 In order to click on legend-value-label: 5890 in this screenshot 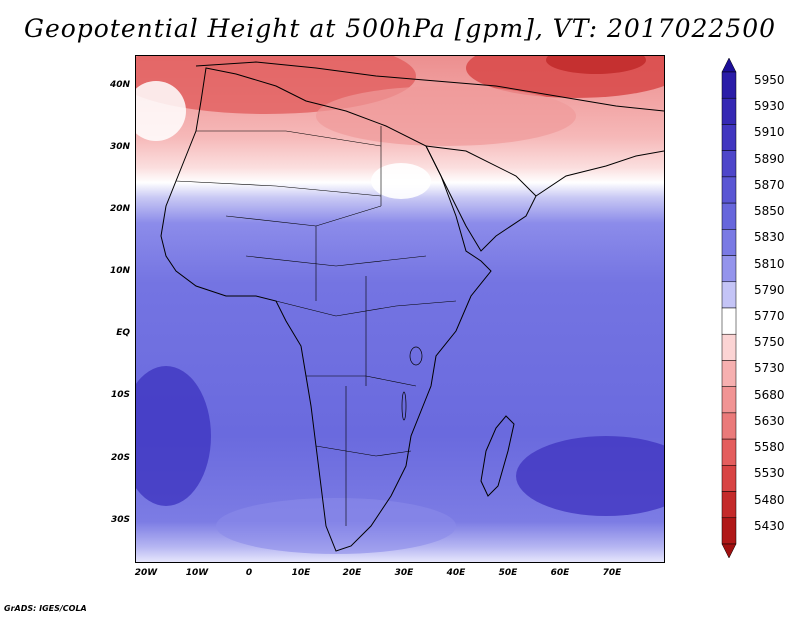, I will do `click(769, 158)`.